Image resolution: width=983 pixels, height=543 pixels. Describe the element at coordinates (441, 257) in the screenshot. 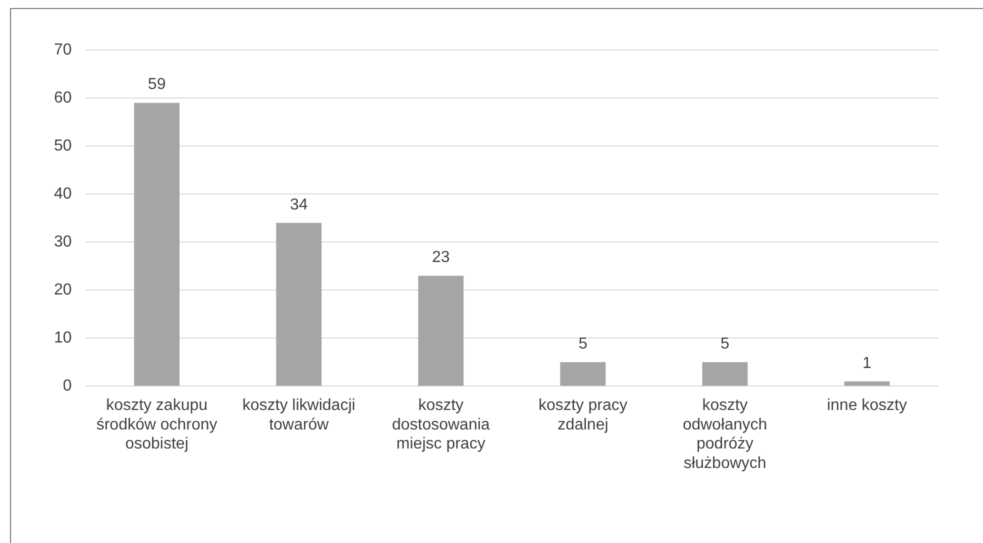

I see `data-label: 23` at that location.